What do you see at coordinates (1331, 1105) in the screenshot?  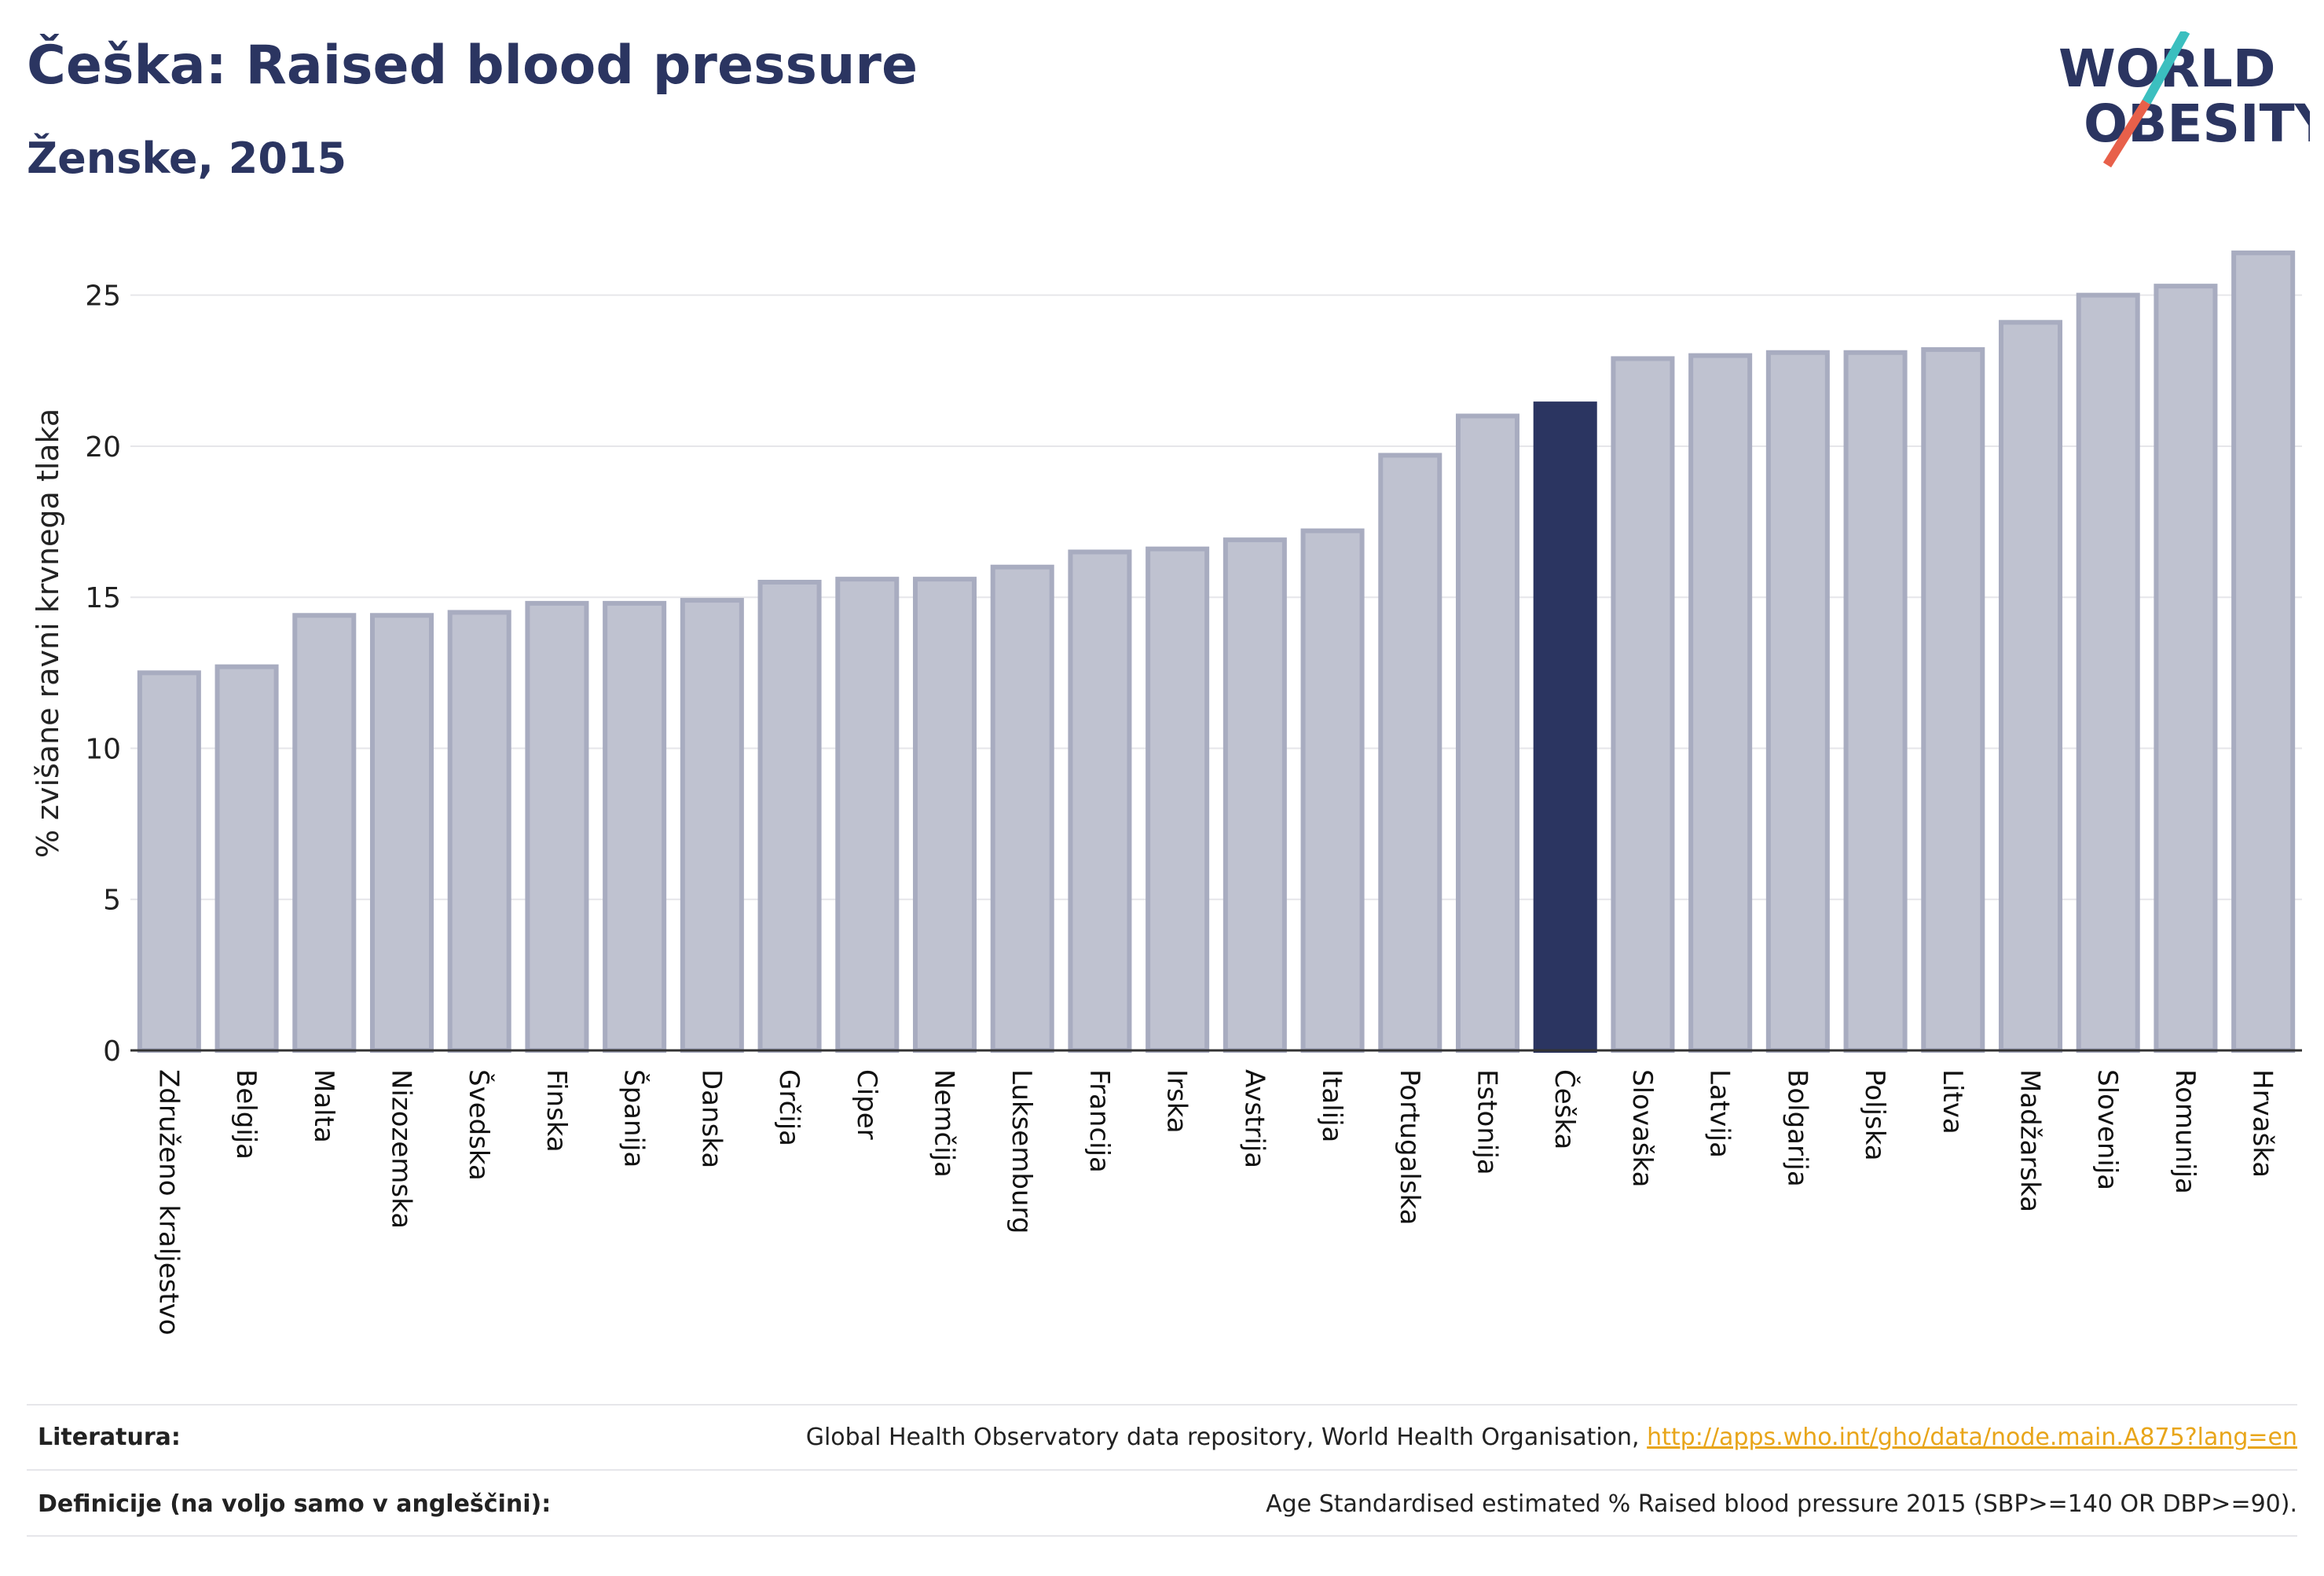 I see `x-tick-label: Italija` at bounding box center [1331, 1105].